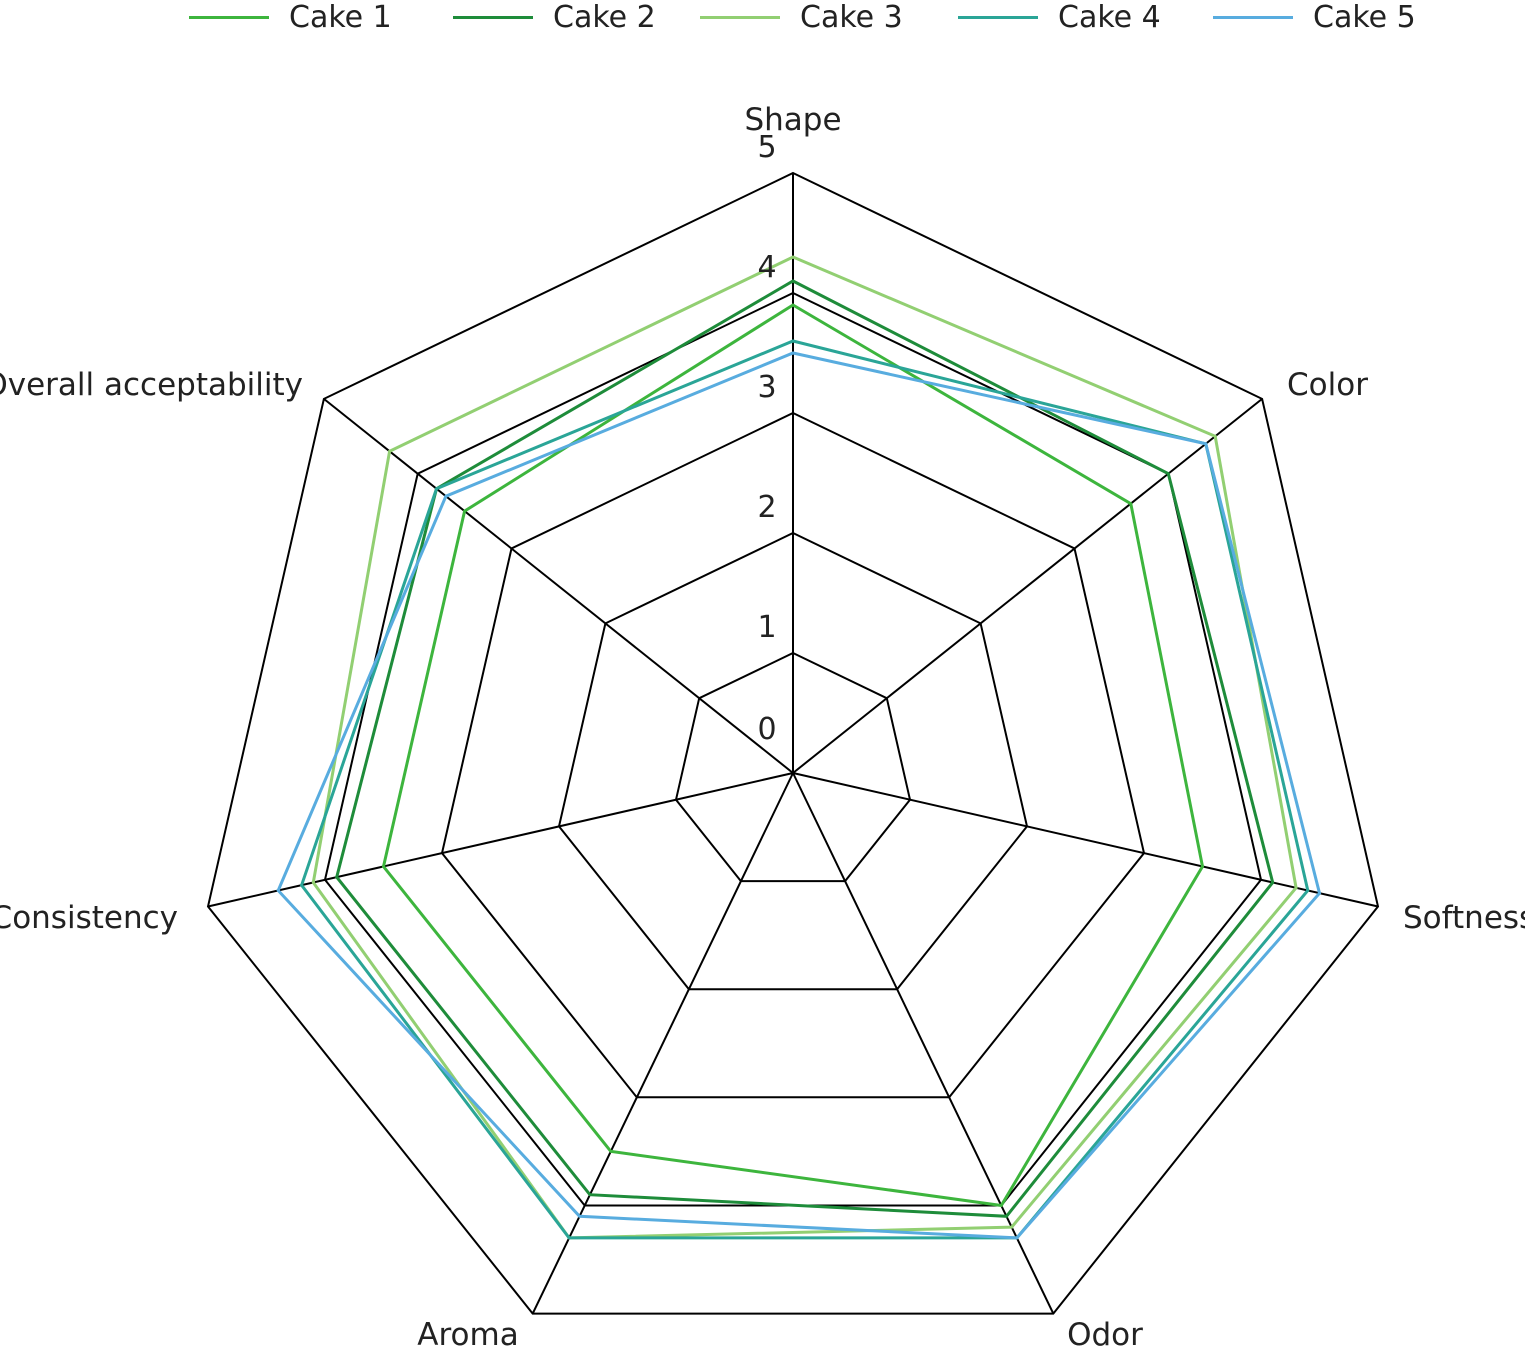  What do you see at coordinates (1464, 918) in the screenshot?
I see `axis-label-softness: Softness` at bounding box center [1464, 918].